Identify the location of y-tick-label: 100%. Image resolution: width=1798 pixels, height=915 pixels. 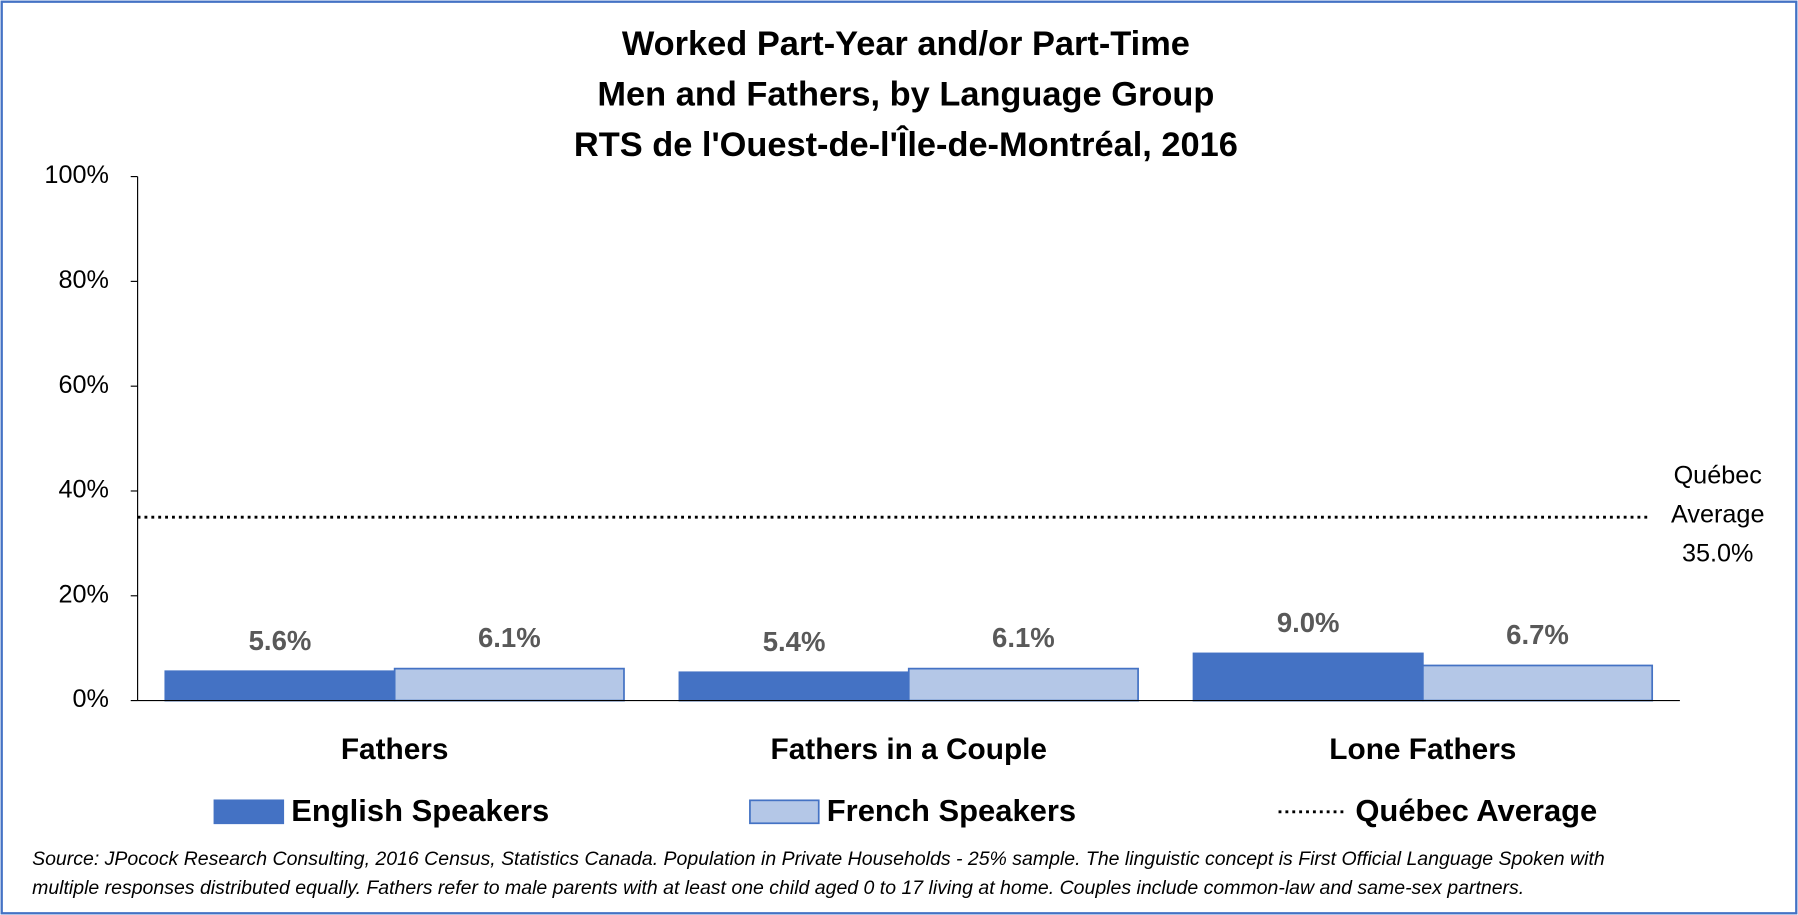
(76, 175).